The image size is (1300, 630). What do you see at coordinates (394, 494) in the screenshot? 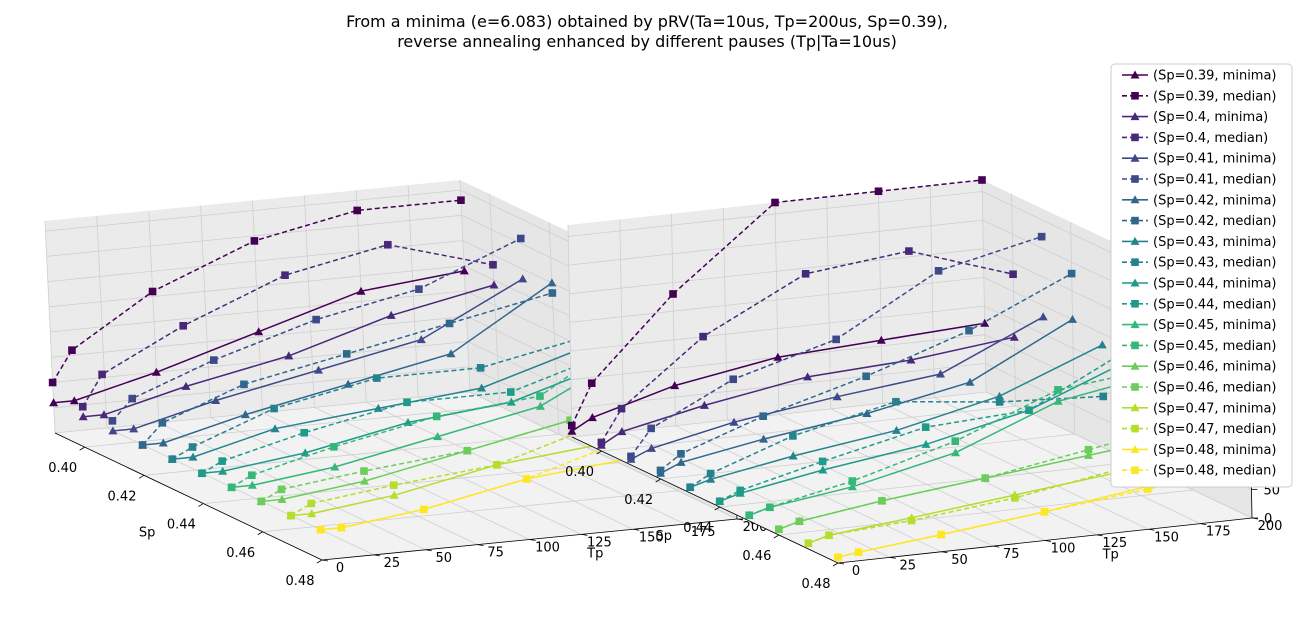
I see `marker-sp0.47-minima` at bounding box center [394, 494].